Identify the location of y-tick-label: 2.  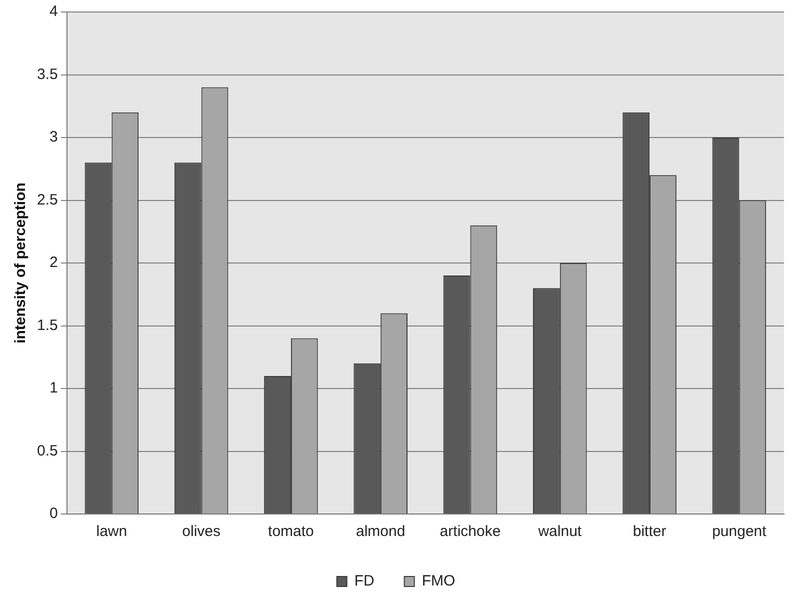
(54, 263).